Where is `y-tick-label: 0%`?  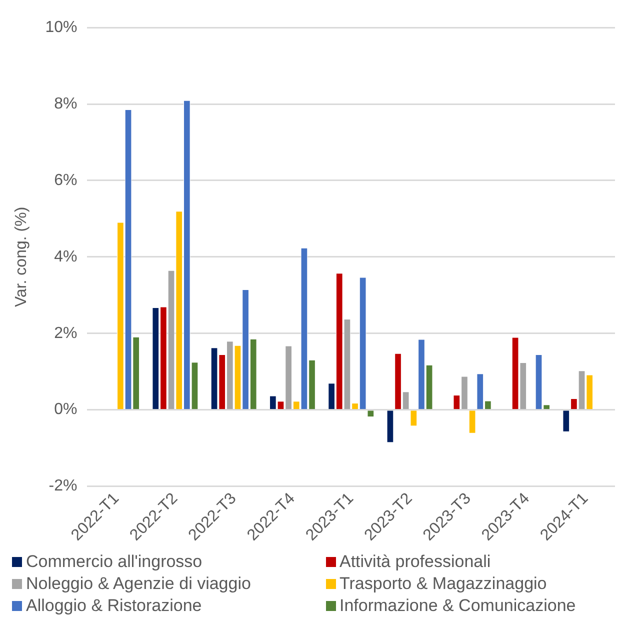
y-tick-label: 0% is located at coordinates (66, 409).